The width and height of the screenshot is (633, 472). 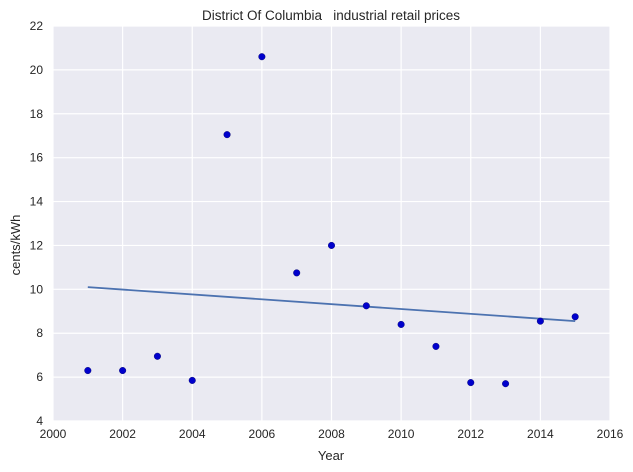 I want to click on x-axis: 2000 2002 2004 2006 2008 2010 2012 2014 2016, so click(x=332, y=434).